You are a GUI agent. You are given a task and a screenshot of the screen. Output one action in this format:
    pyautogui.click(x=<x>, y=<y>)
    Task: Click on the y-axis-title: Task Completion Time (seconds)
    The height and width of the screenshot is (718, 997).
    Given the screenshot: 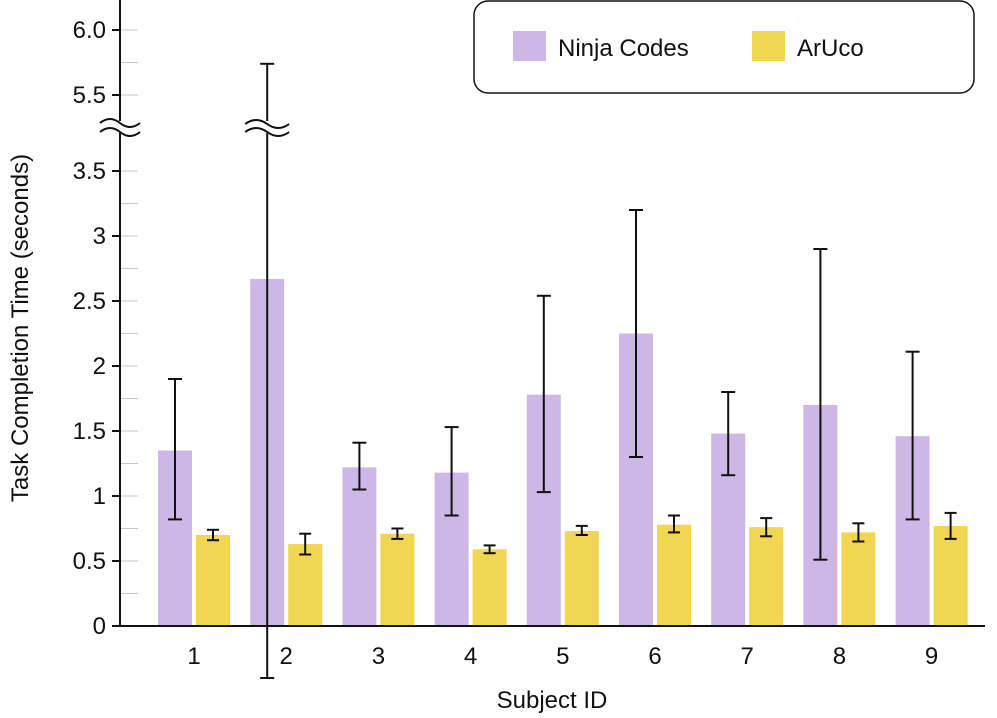 What is the action you would take?
    pyautogui.click(x=20, y=328)
    